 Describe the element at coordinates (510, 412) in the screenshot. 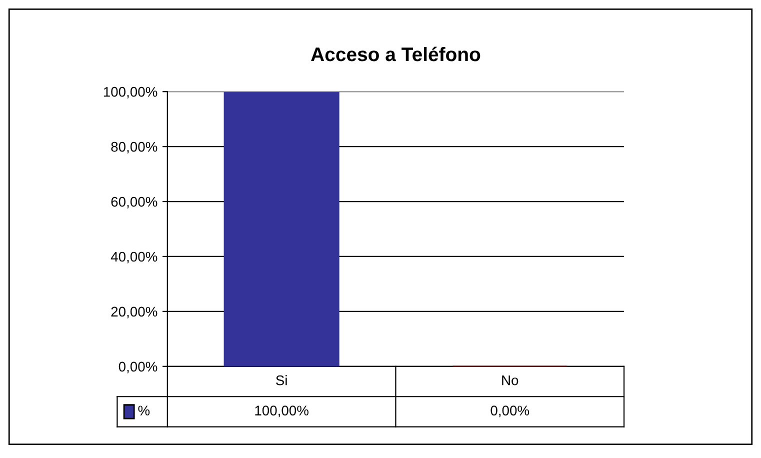

I see `data-label: 0,00%` at that location.